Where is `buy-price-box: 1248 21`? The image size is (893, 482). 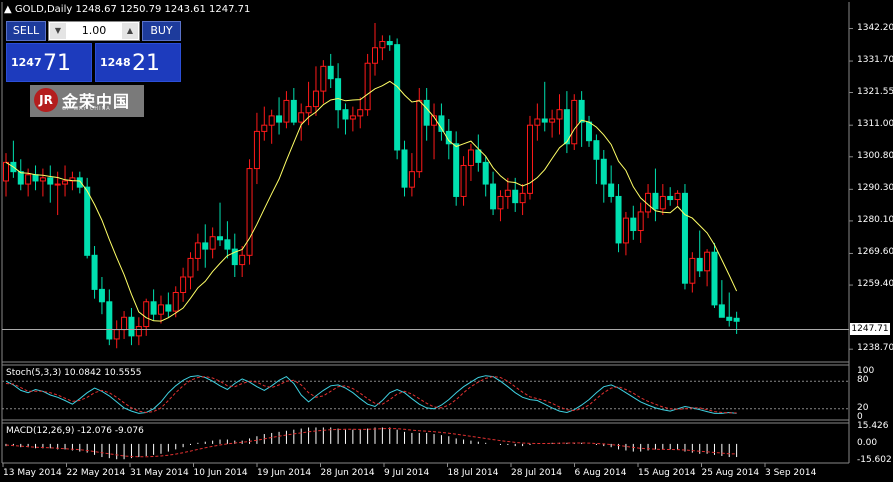
buy-price-box: 1248 21 is located at coordinates (138, 62).